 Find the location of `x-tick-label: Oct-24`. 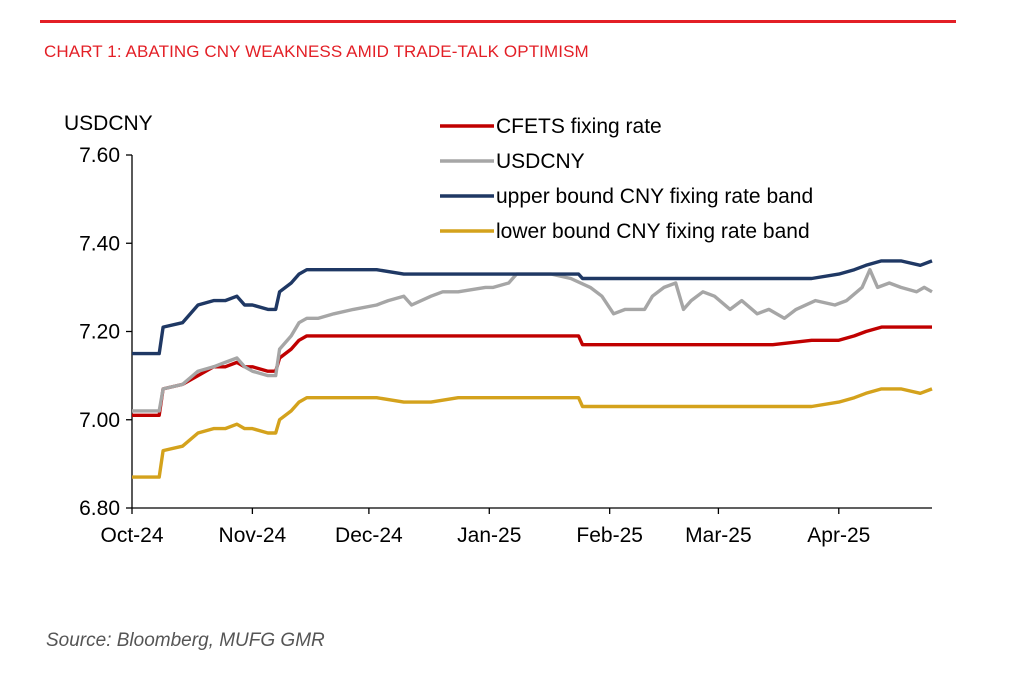

x-tick-label: Oct-24 is located at coordinates (131, 535).